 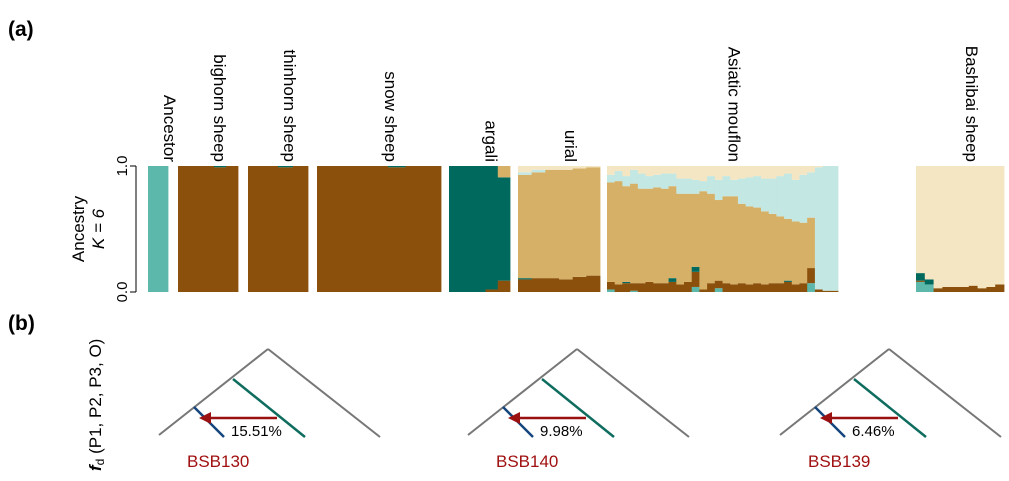 What do you see at coordinates (834, 392) in the screenshot?
I see `tree-left-edge` at bounding box center [834, 392].